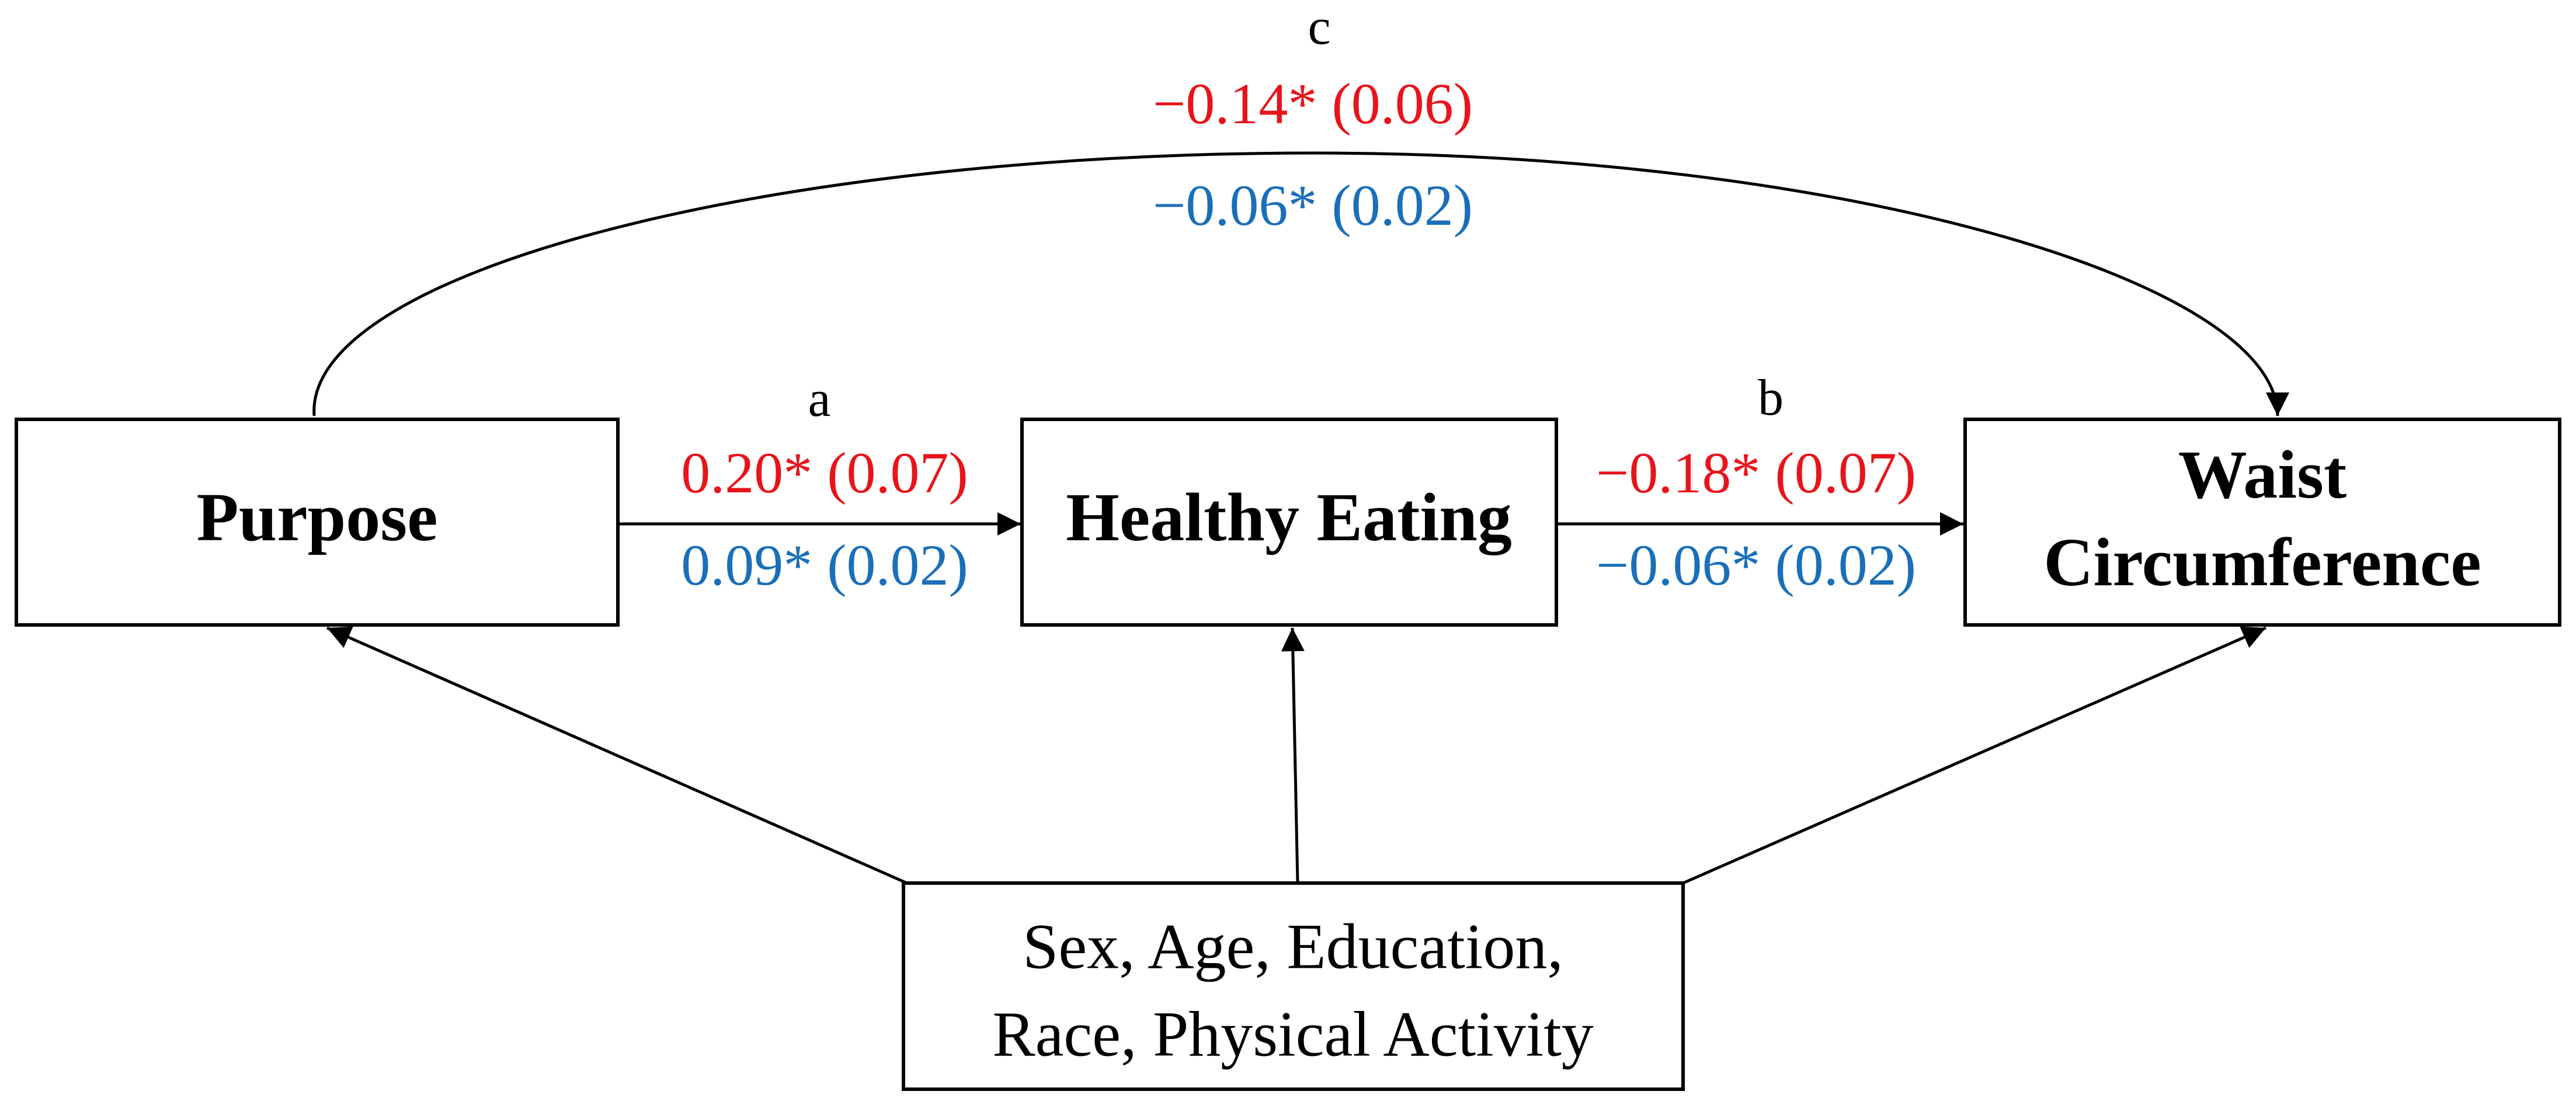 The height and width of the screenshot is (1105, 2576). I want to click on purpose-box: Purpose, so click(318, 522).